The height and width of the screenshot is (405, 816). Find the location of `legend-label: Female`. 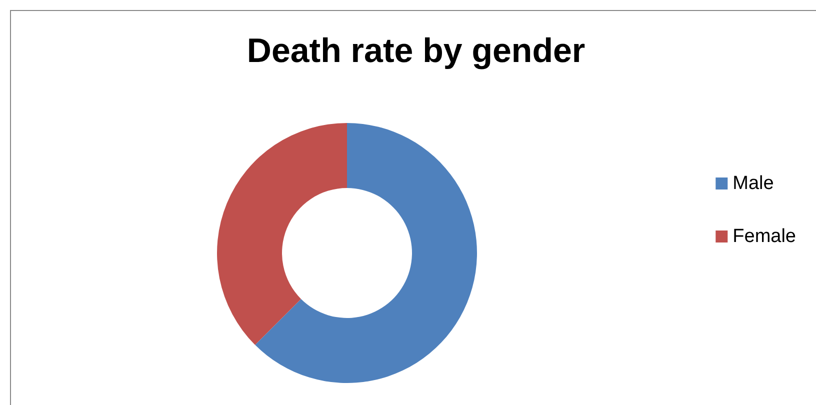

legend-label: Female is located at coordinates (764, 236).